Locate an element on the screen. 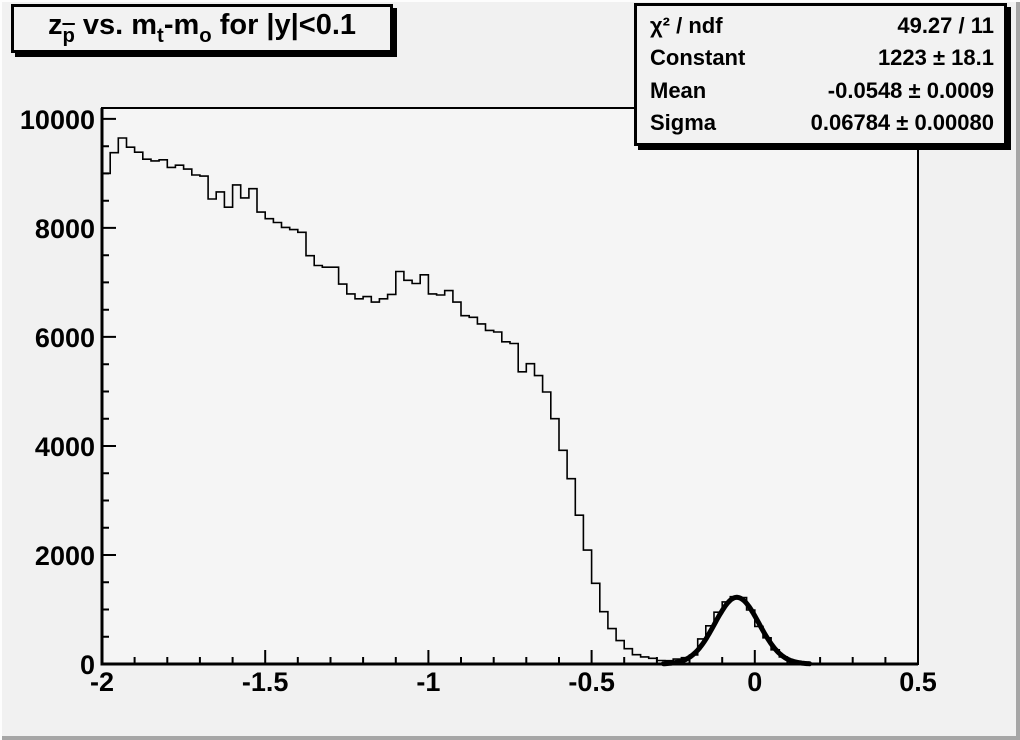  stats-row-sigma: Sigma 0.06784 ± 0.00080 is located at coordinates (820, 123).